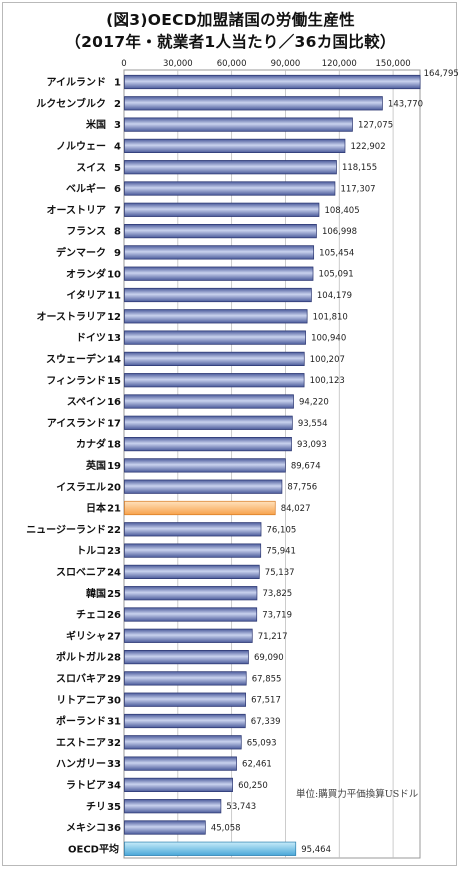 The width and height of the screenshot is (461, 870). What do you see at coordinates (277, 594) in the screenshot?
I see `data-label: 73,825` at bounding box center [277, 594].